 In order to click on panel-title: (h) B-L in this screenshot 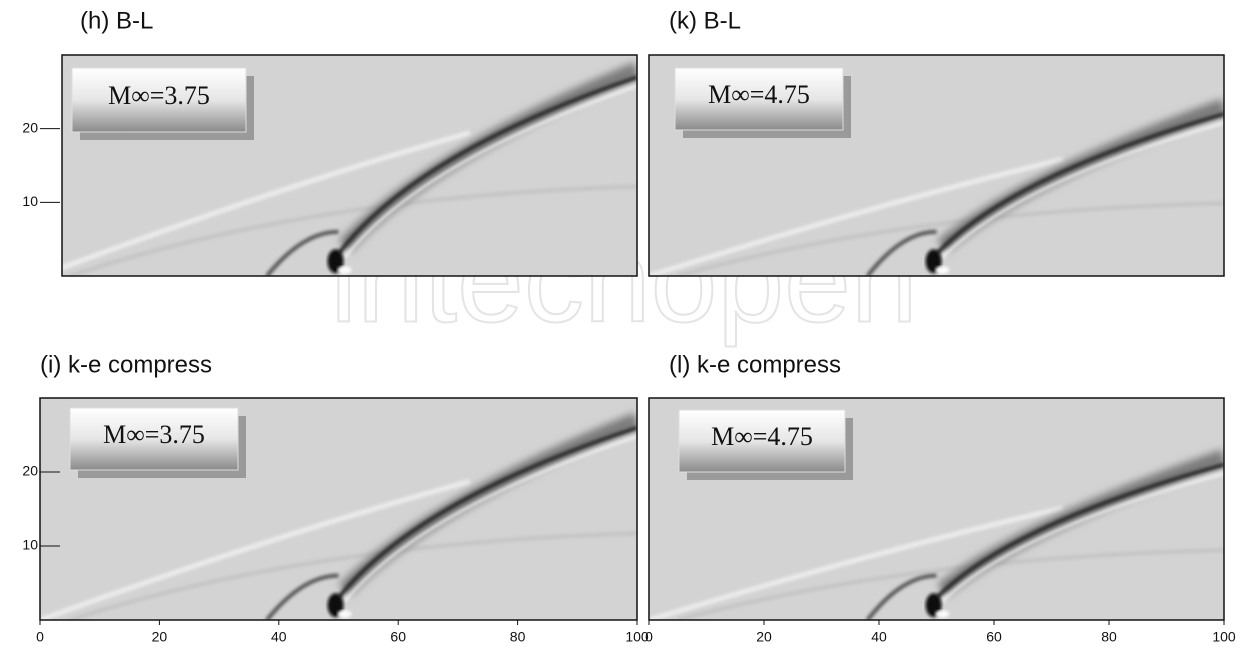, I will do `click(116, 20)`.